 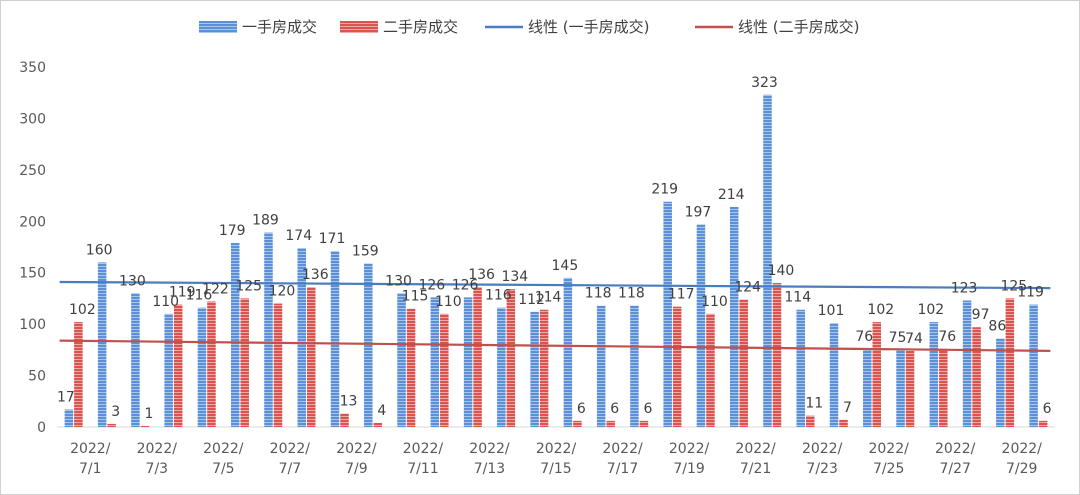 I want to click on data-label: 219, so click(x=664, y=190).